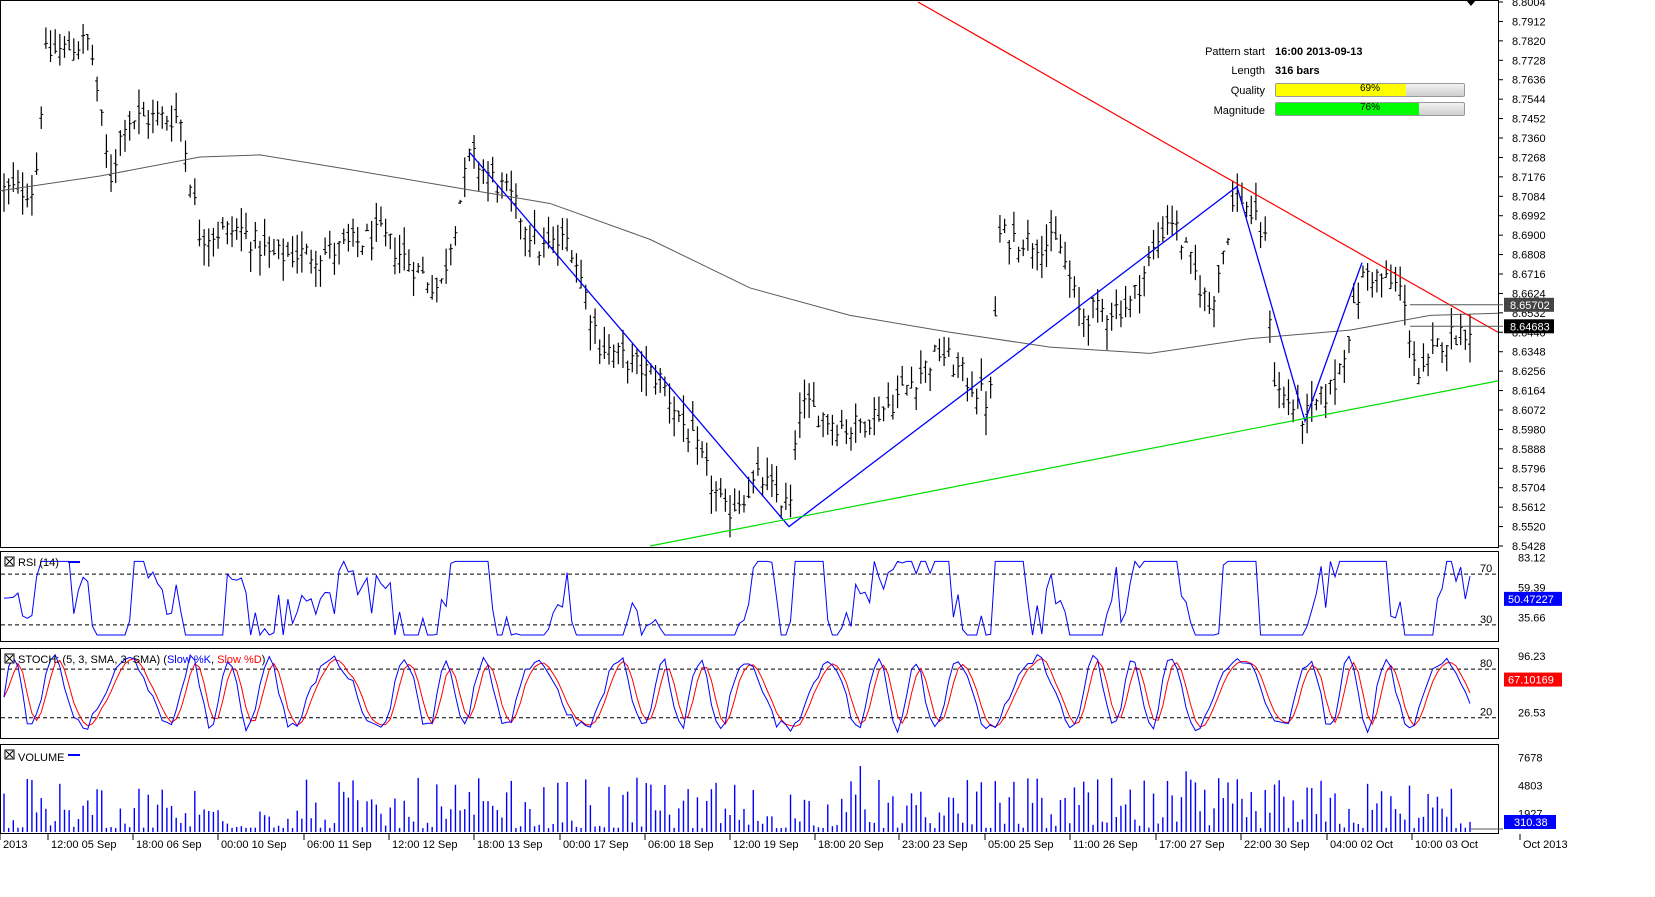 Image resolution: width=1655 pixels, height=897 pixels. Describe the element at coordinates (38, 563) in the screenshot. I see `rsi-title-text: RSI (14)` at that location.